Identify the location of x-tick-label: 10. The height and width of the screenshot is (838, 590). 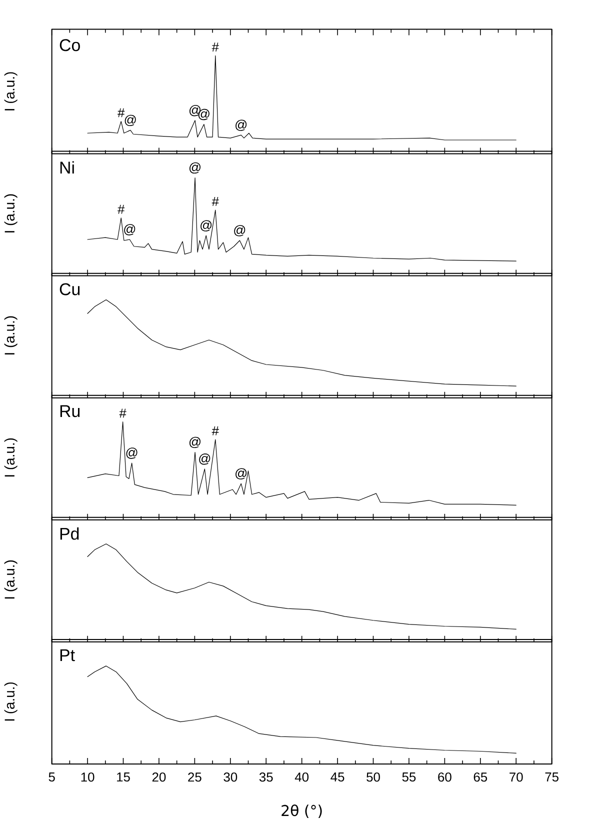
(88, 777).